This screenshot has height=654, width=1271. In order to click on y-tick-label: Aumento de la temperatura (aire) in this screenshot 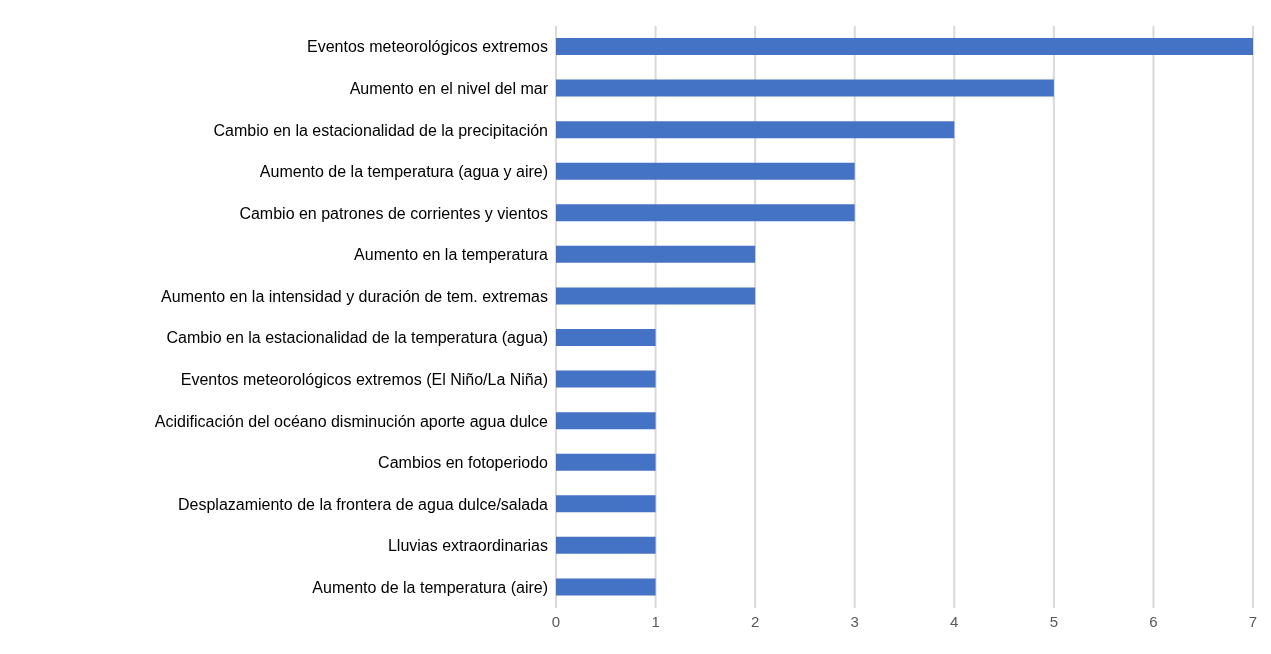, I will do `click(430, 587)`.